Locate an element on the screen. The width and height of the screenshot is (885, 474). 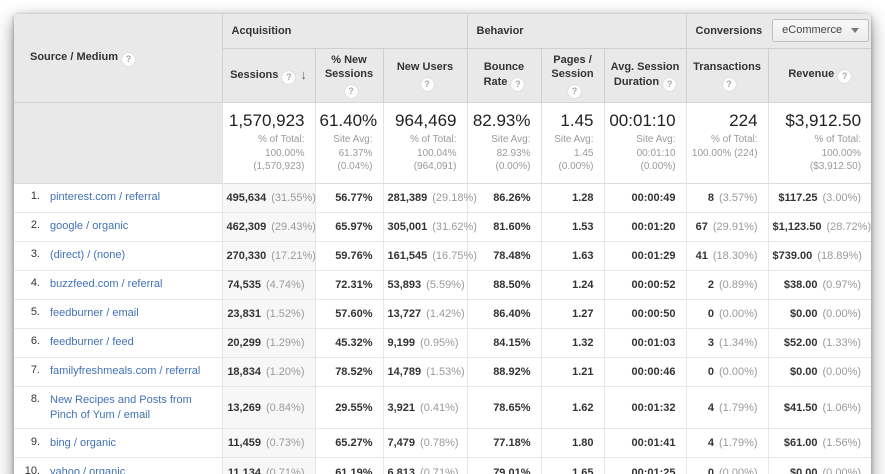
new-users-percent: (1.53%) is located at coordinates (445, 371).